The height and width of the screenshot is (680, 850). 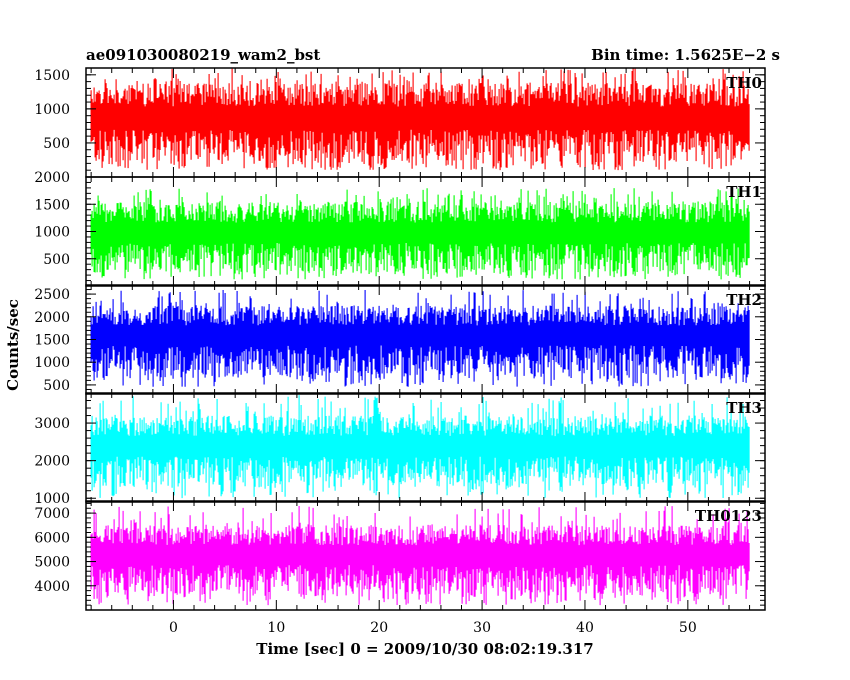 I want to click on panel-label: TH0, so click(x=744, y=83).